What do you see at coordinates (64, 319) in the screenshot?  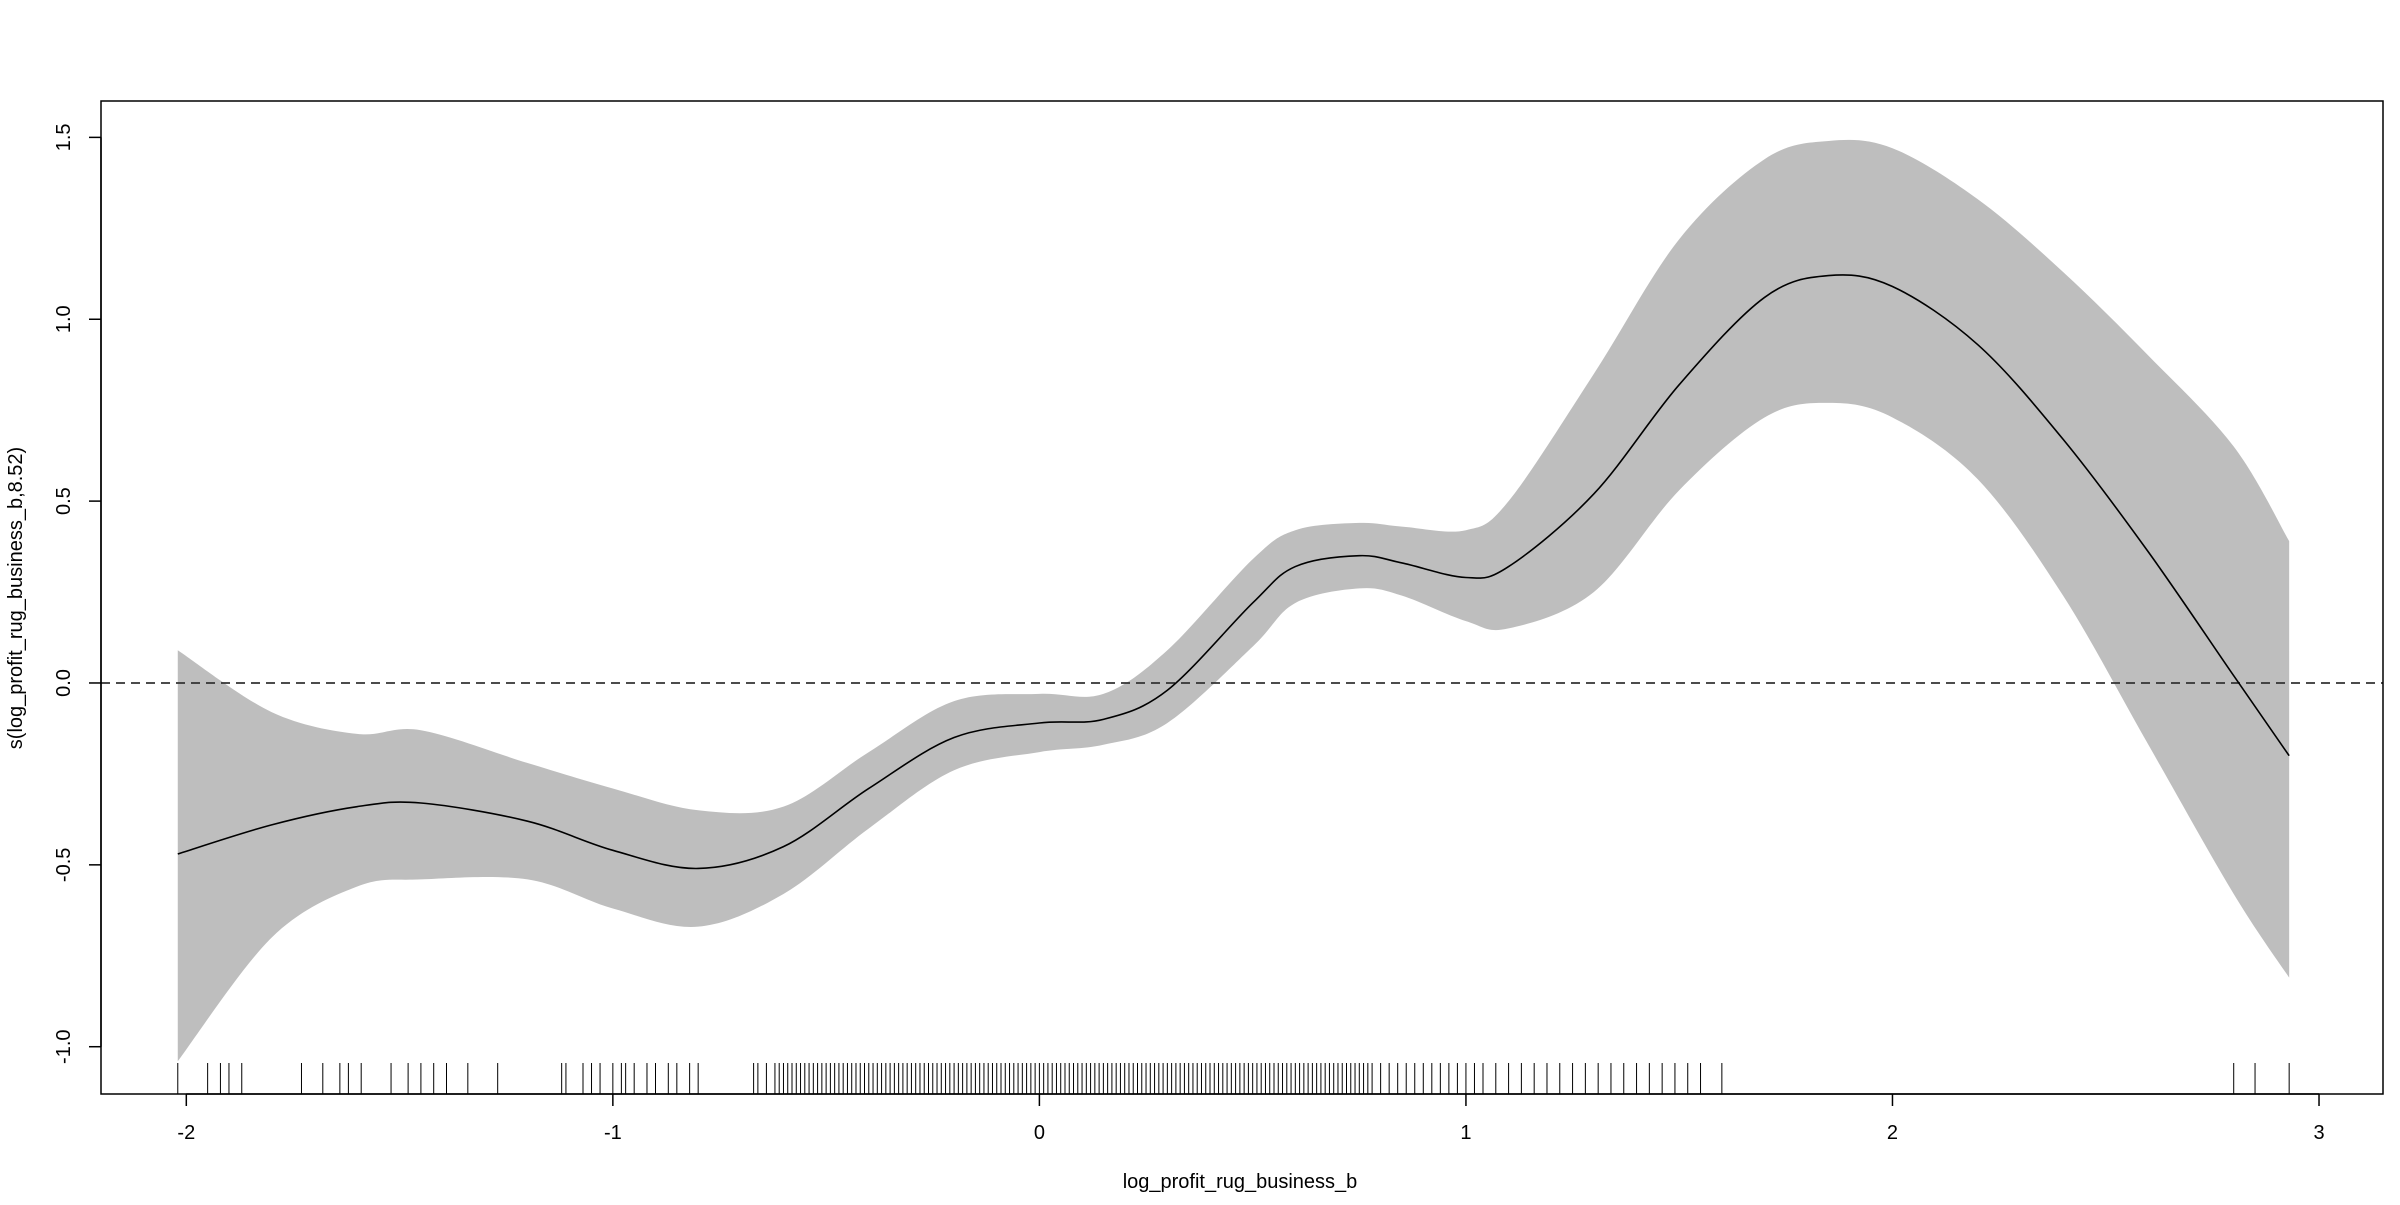 I see `y-tick-label: 1.0` at bounding box center [64, 319].